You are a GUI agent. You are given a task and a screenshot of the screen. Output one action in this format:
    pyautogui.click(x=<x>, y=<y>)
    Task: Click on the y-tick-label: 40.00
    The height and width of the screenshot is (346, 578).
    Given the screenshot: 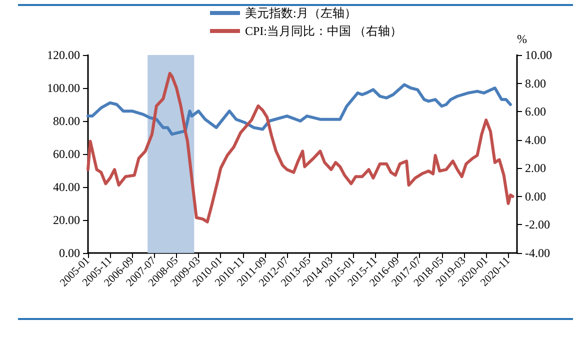 What is the action you would take?
    pyautogui.click(x=66, y=187)
    